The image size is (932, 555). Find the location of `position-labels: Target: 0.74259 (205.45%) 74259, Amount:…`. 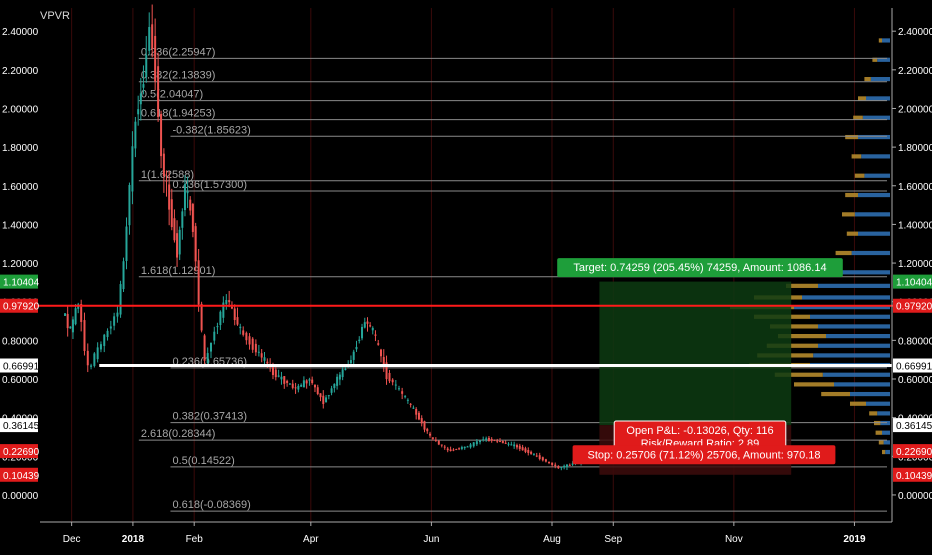

position-labels: Target: 0.74259 (205.45%) 74259, Amount:… is located at coordinates (700, 361).